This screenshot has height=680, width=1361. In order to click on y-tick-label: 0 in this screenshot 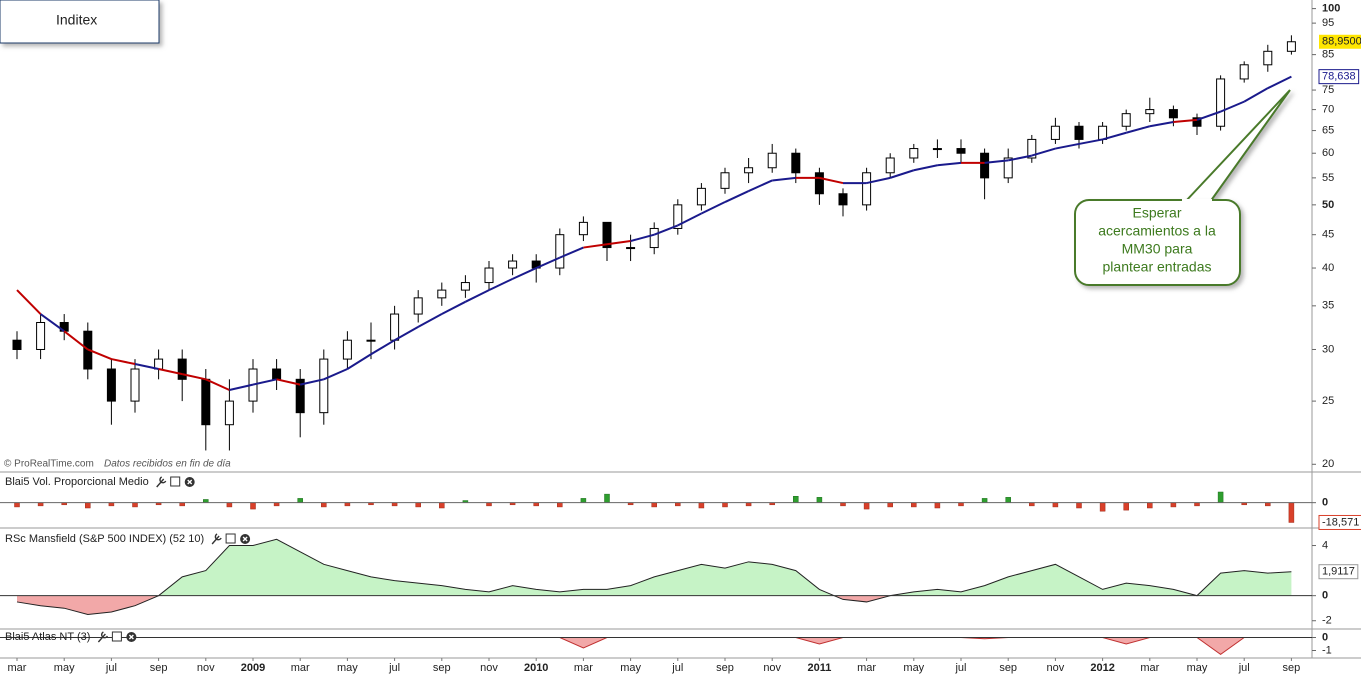, I will do `click(1325, 596)`.